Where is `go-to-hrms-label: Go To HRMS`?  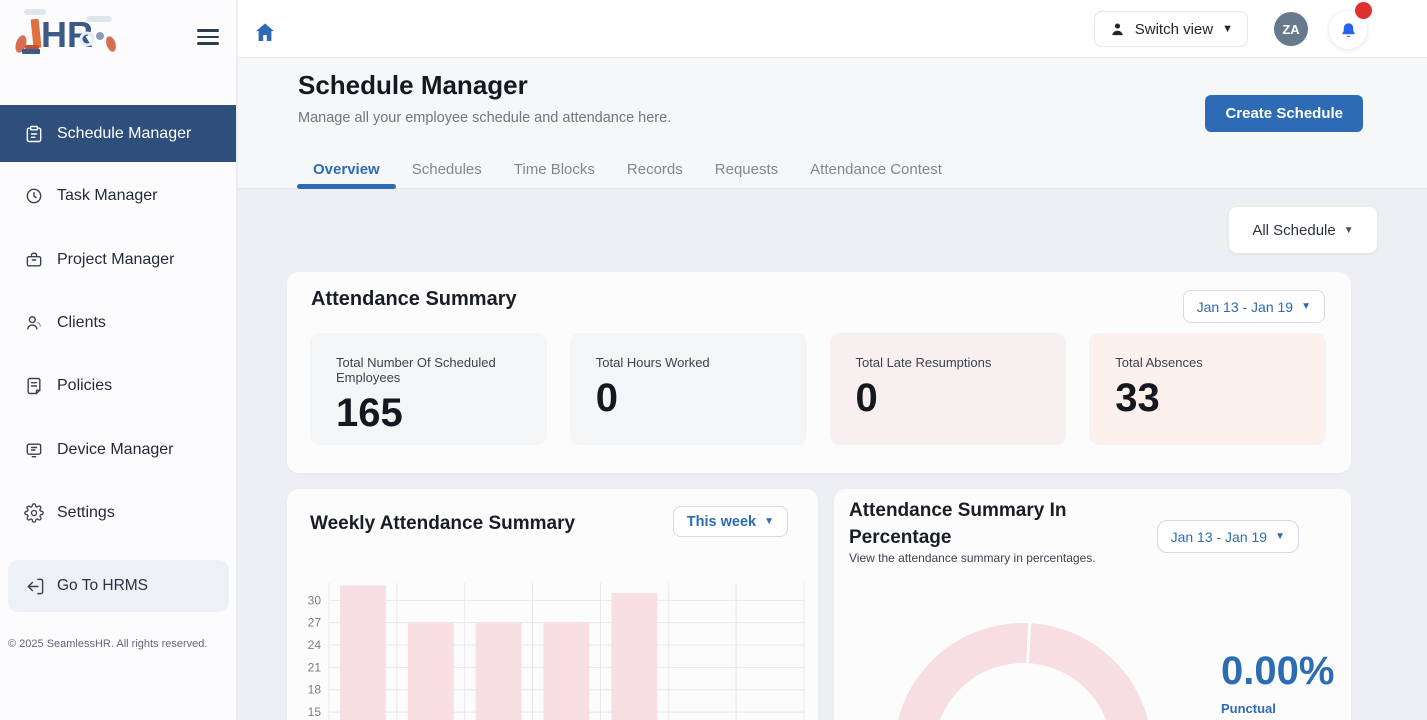 go-to-hrms-label: Go To HRMS is located at coordinates (103, 585).